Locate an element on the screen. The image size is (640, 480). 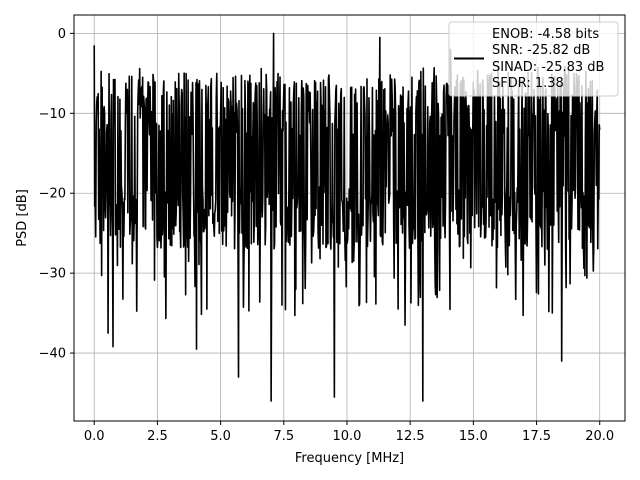
x-tick-label: 2.5 is located at coordinates (157, 436).